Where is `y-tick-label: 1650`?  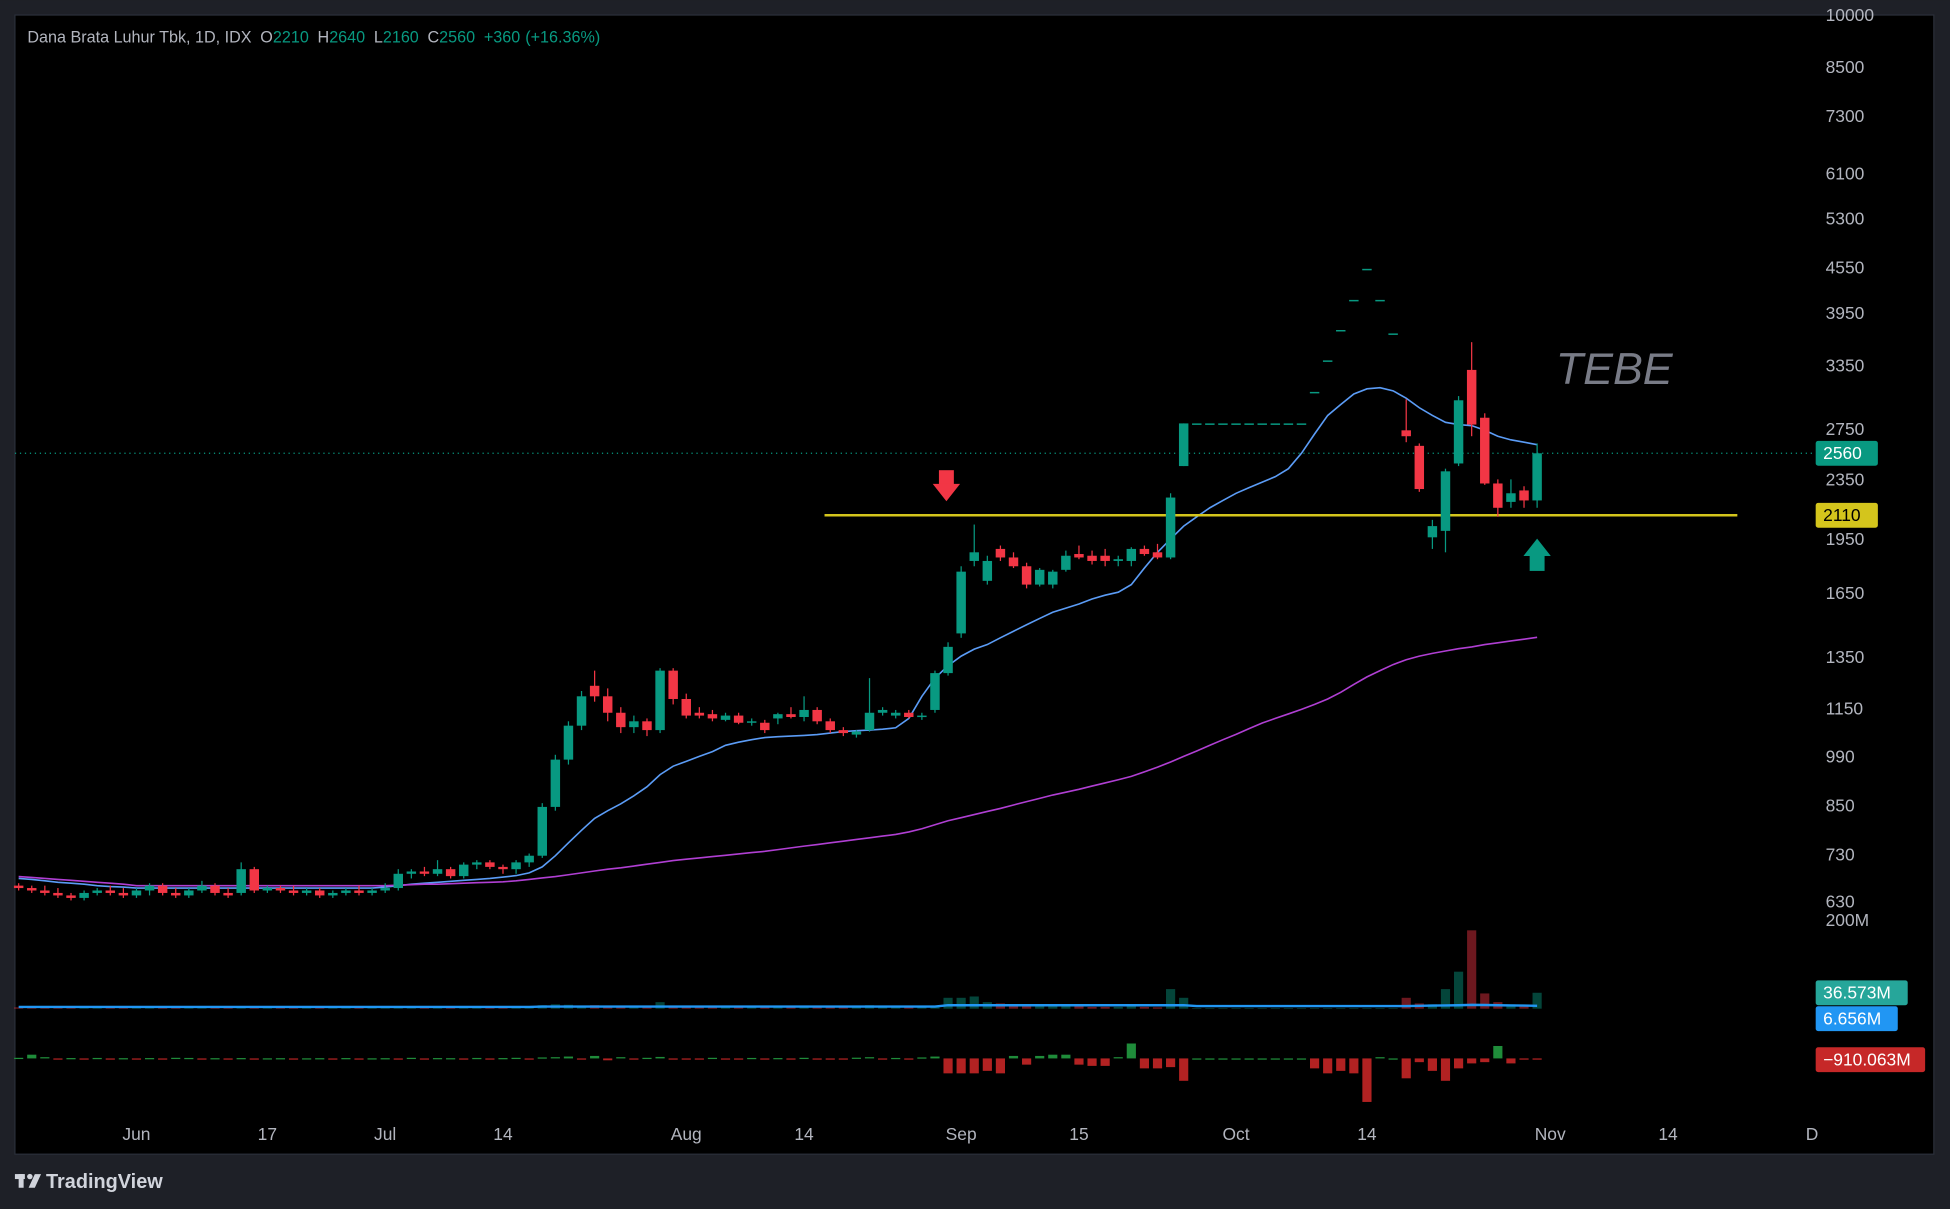
y-tick-label: 1650 is located at coordinates (1845, 593).